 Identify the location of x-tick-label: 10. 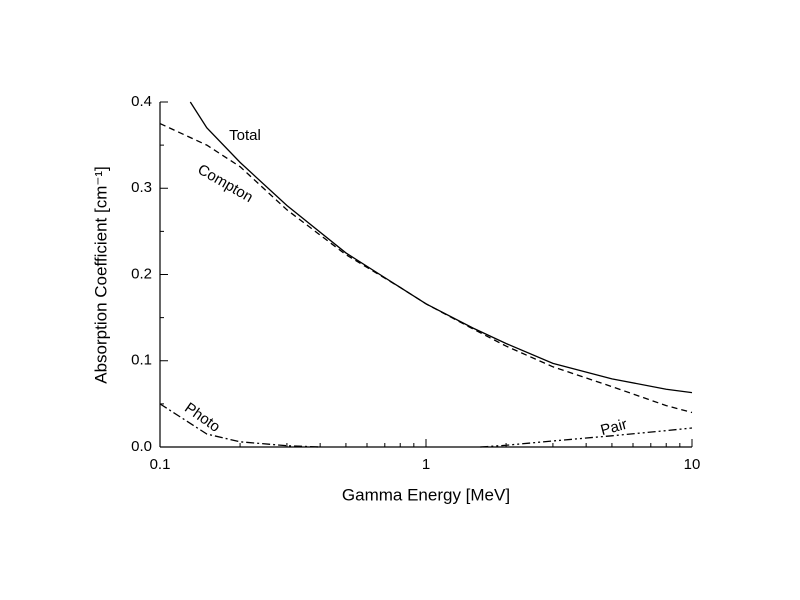
(692, 464).